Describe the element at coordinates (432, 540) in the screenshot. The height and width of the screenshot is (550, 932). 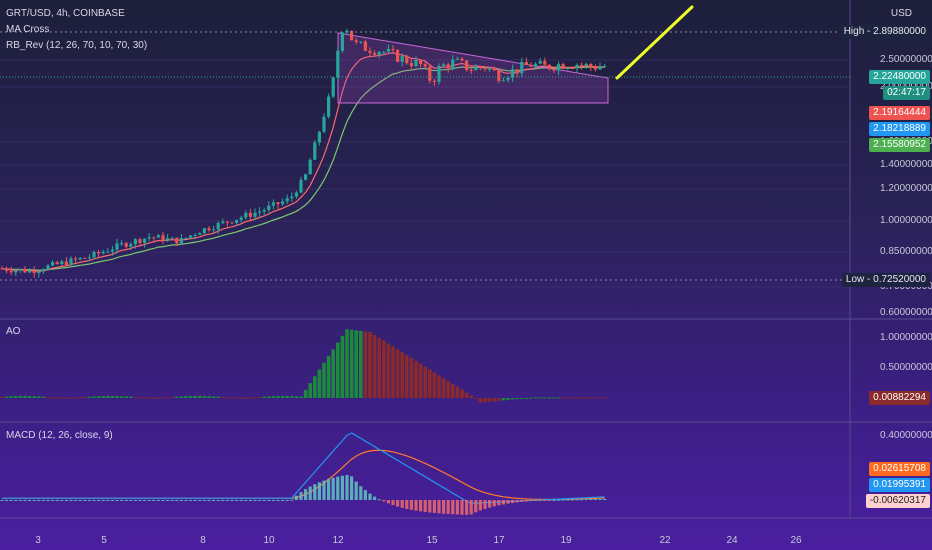
I see `x-tick: 15` at that location.